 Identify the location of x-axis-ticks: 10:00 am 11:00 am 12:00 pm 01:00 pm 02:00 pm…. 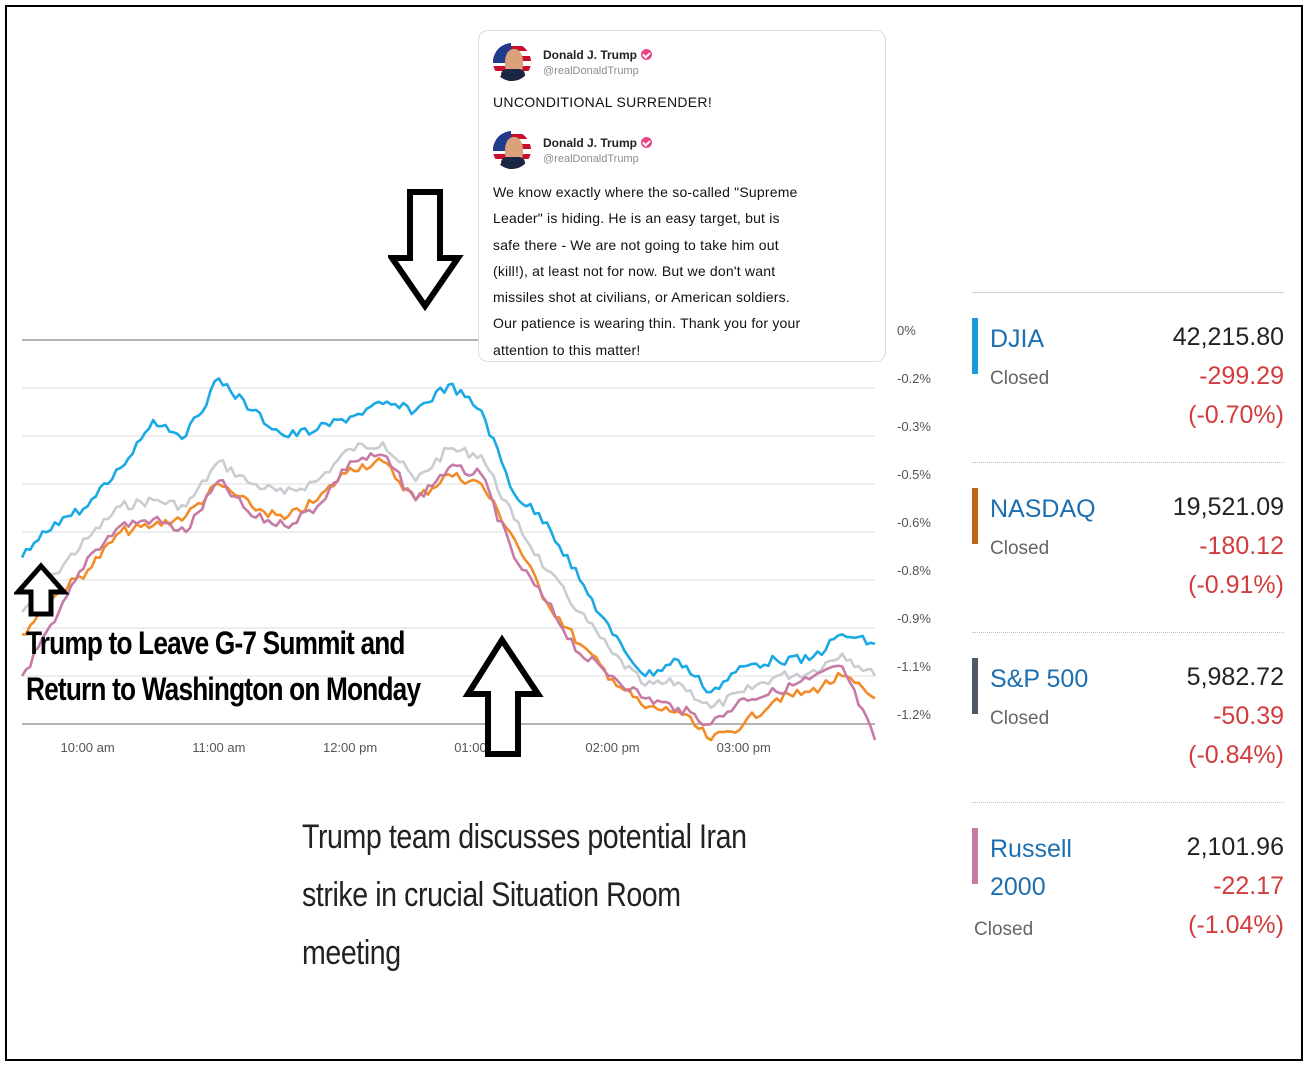
(416, 747).